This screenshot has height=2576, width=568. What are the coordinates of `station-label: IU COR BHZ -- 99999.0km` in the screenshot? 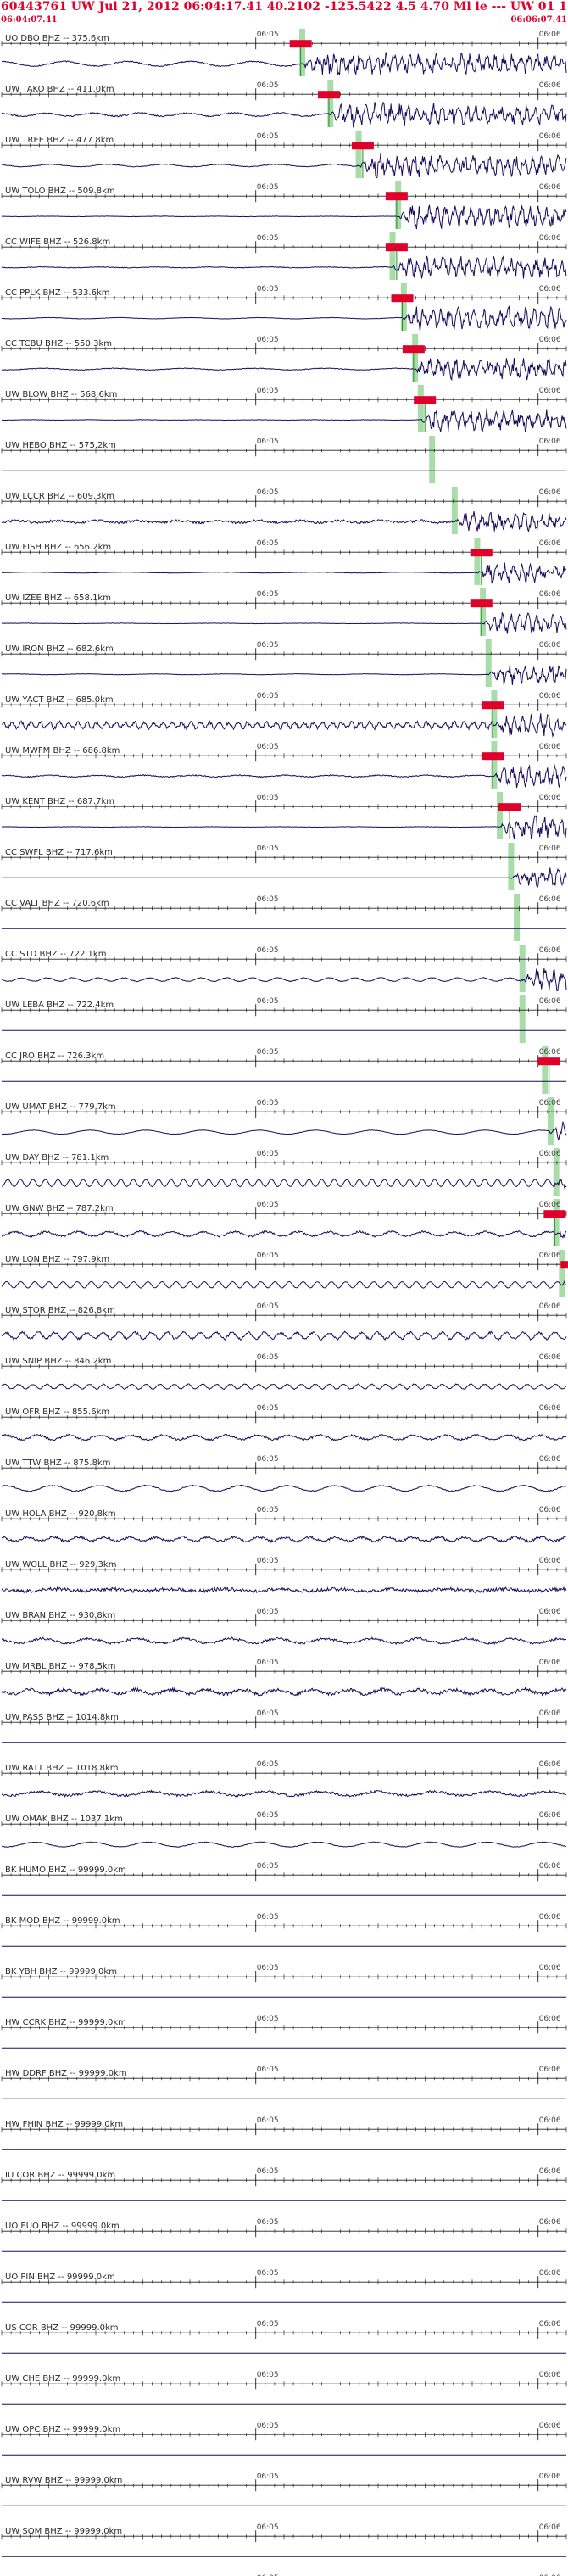 It's located at (60, 2175).